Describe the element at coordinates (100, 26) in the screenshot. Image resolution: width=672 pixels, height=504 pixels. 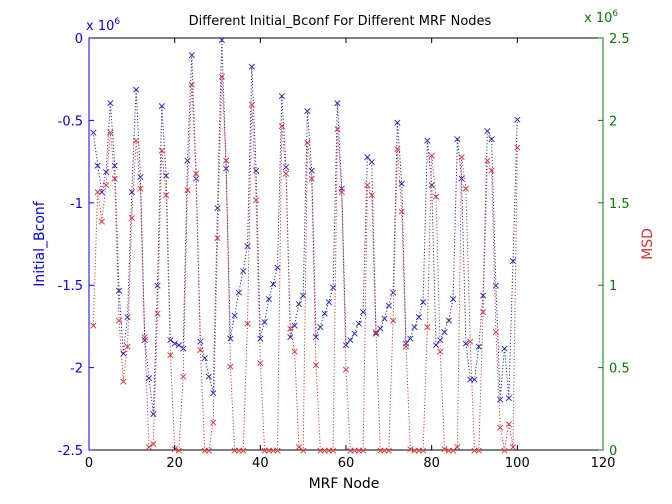
I see `left-exponent-base: x 10` at that location.